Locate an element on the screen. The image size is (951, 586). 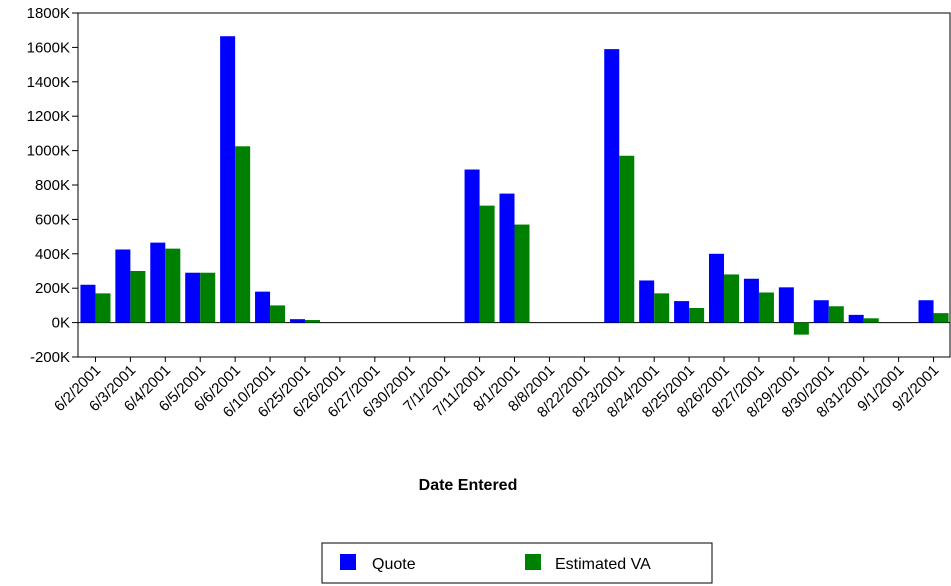
y-tick-label: 1800K is located at coordinates (48, 13).